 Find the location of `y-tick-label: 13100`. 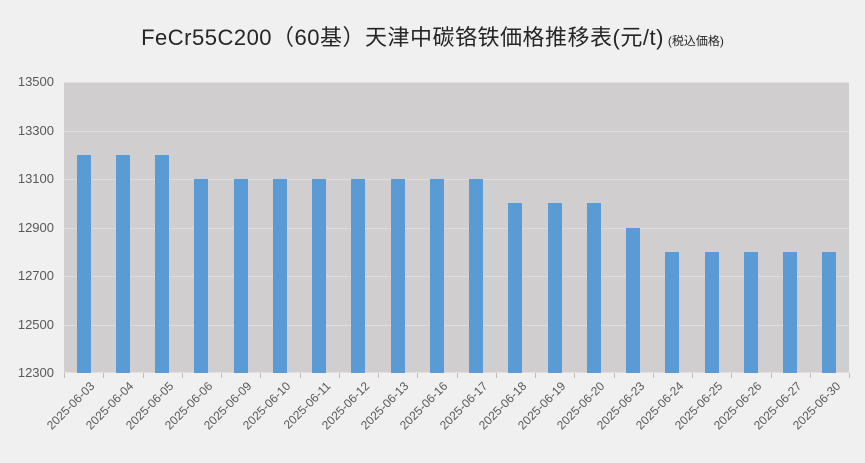

y-tick-label: 13100 is located at coordinates (35, 178).